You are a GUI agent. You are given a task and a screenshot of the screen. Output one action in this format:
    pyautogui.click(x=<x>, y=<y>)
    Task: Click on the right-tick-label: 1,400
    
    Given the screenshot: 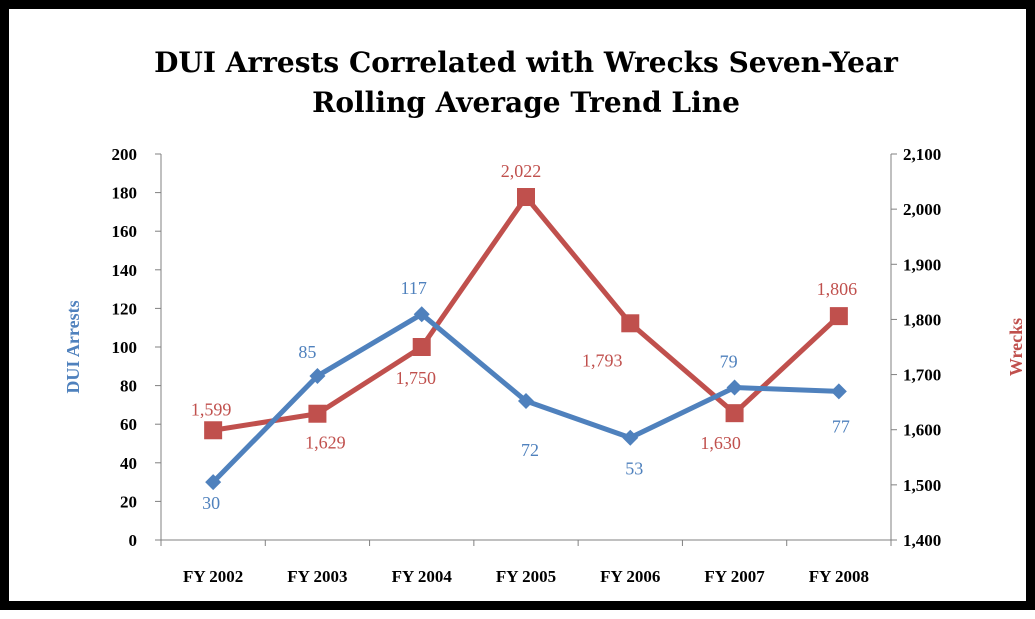 What is the action you would take?
    pyautogui.click(x=922, y=540)
    